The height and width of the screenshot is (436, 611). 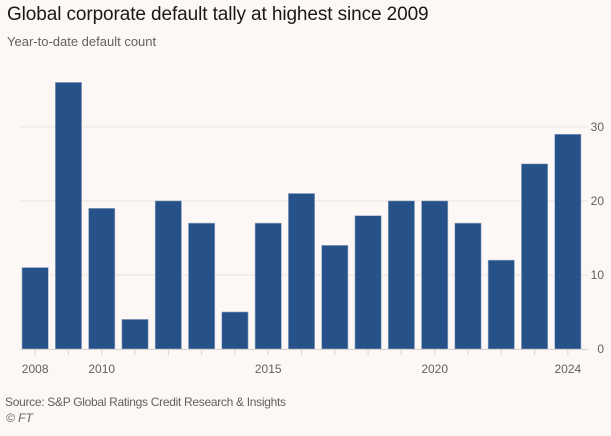 What do you see at coordinates (135, 334) in the screenshot?
I see `bar-2011` at bounding box center [135, 334].